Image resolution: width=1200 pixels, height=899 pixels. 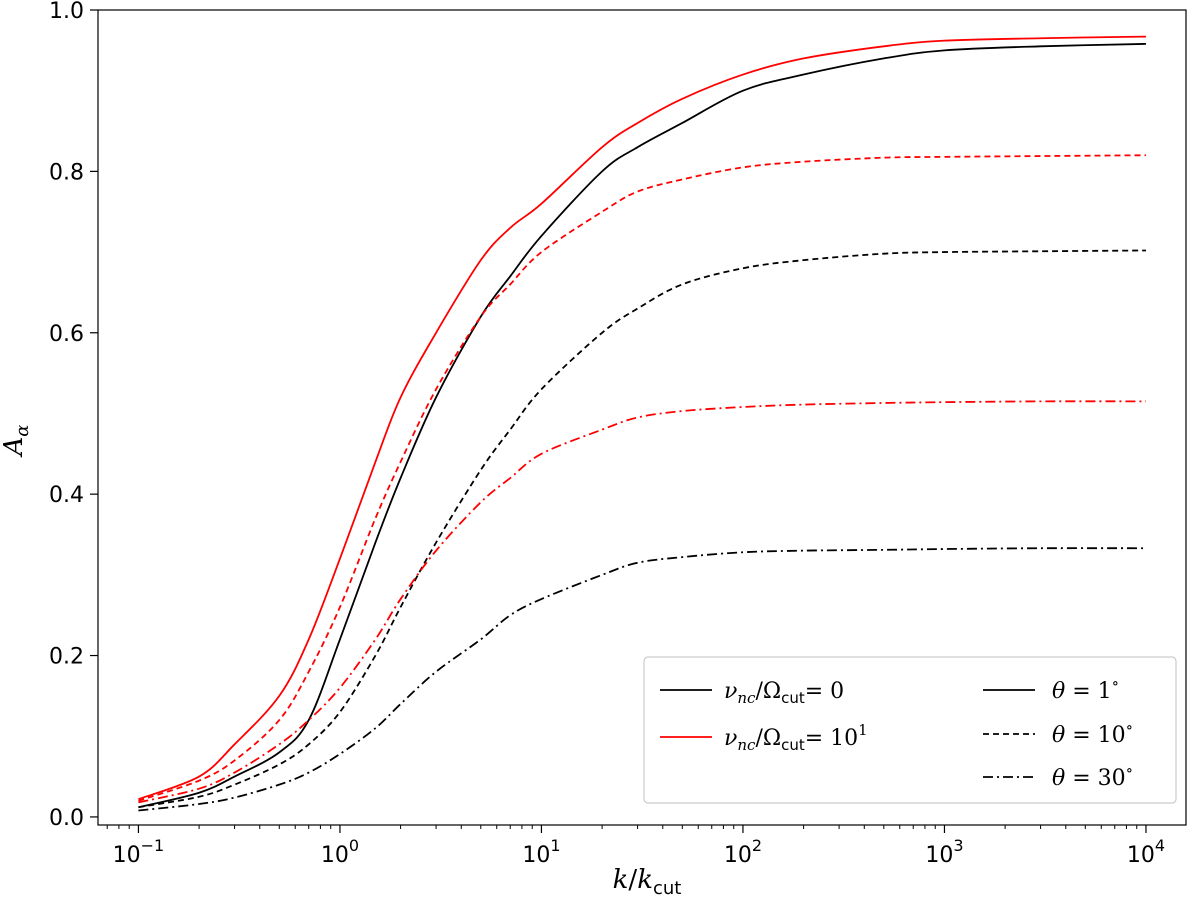 What do you see at coordinates (16, 441) in the screenshot?
I see `y-axis-label: Aα` at bounding box center [16, 441].